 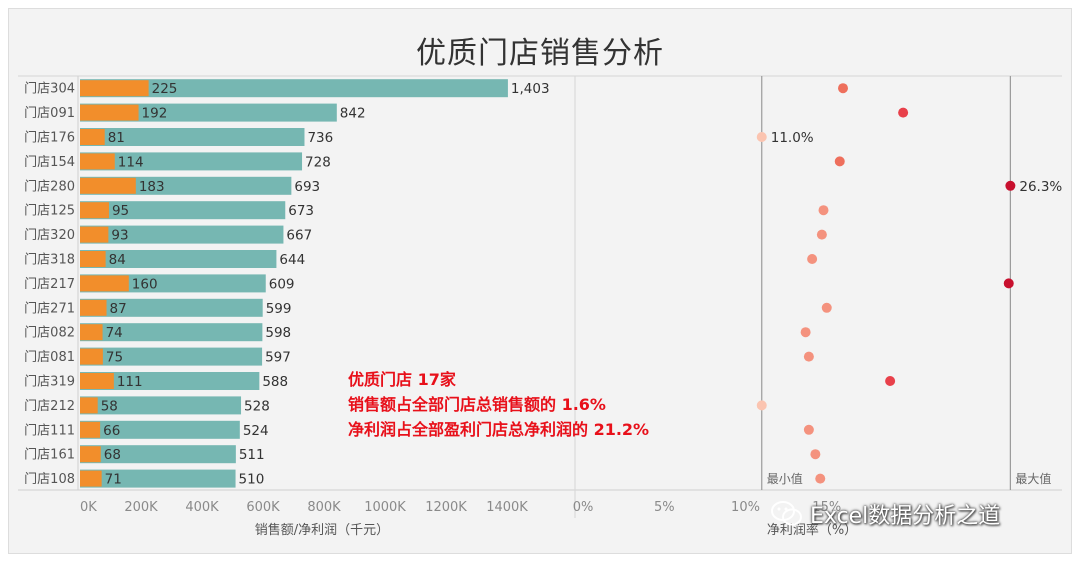 I want to click on bar-x-tick: 1000K, so click(x=385, y=507).